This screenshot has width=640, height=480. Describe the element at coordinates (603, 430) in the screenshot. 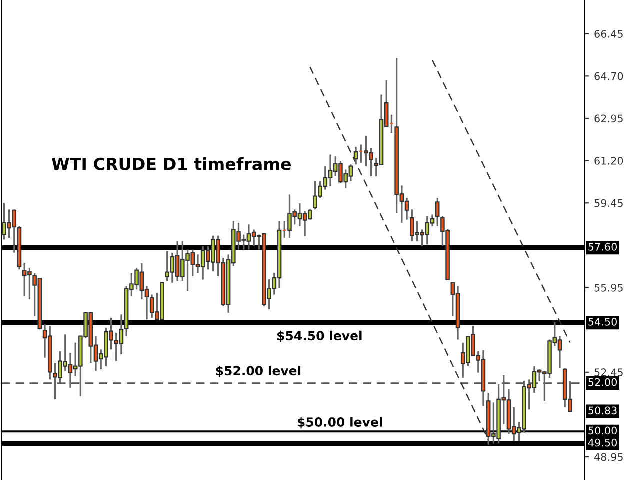

I see `ref-line-label: 50.00` at that location.